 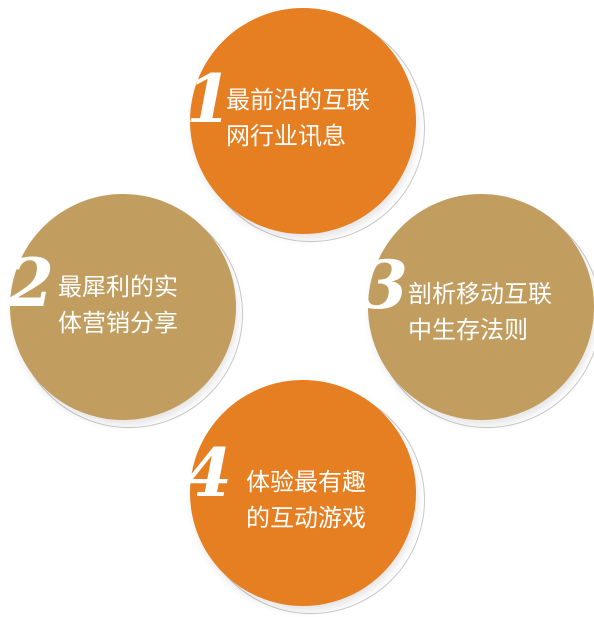 What do you see at coordinates (385, 285) in the screenshot?
I see `circle-3-number: 3` at bounding box center [385, 285].